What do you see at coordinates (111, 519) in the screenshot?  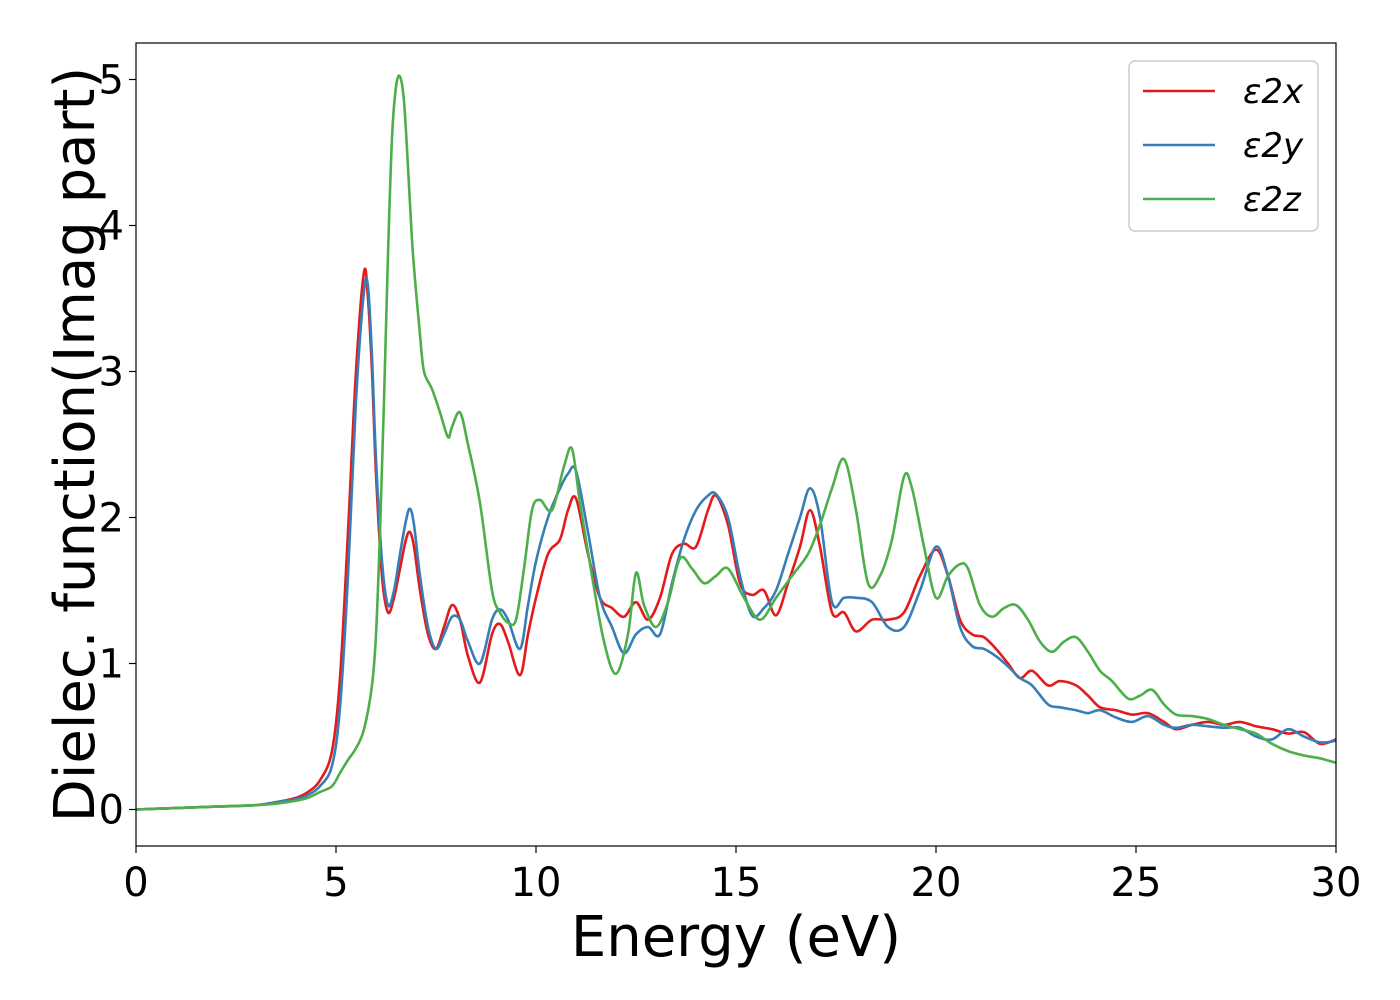 I see `y-tick-label: 2` at bounding box center [111, 519].